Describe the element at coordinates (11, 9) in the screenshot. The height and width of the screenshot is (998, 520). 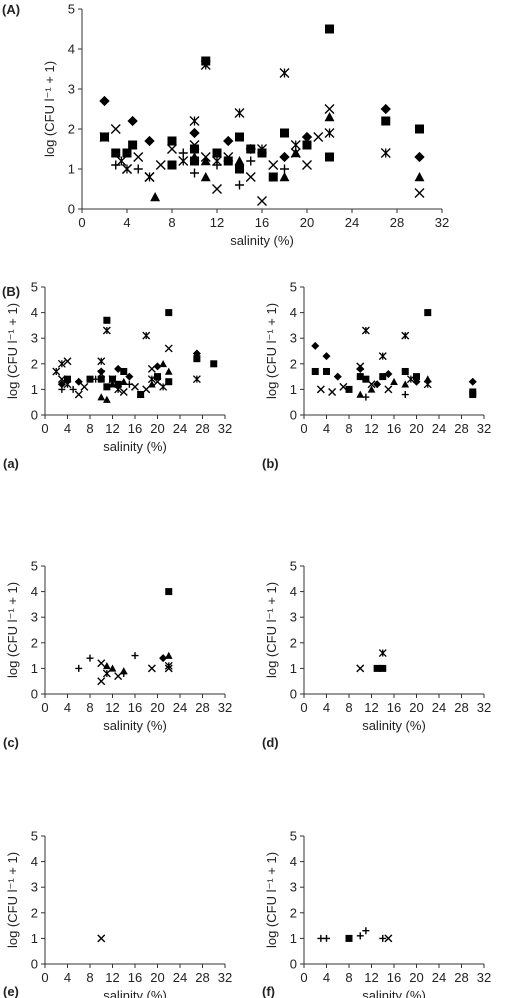
I see `panel-A-label: (A)` at that location.